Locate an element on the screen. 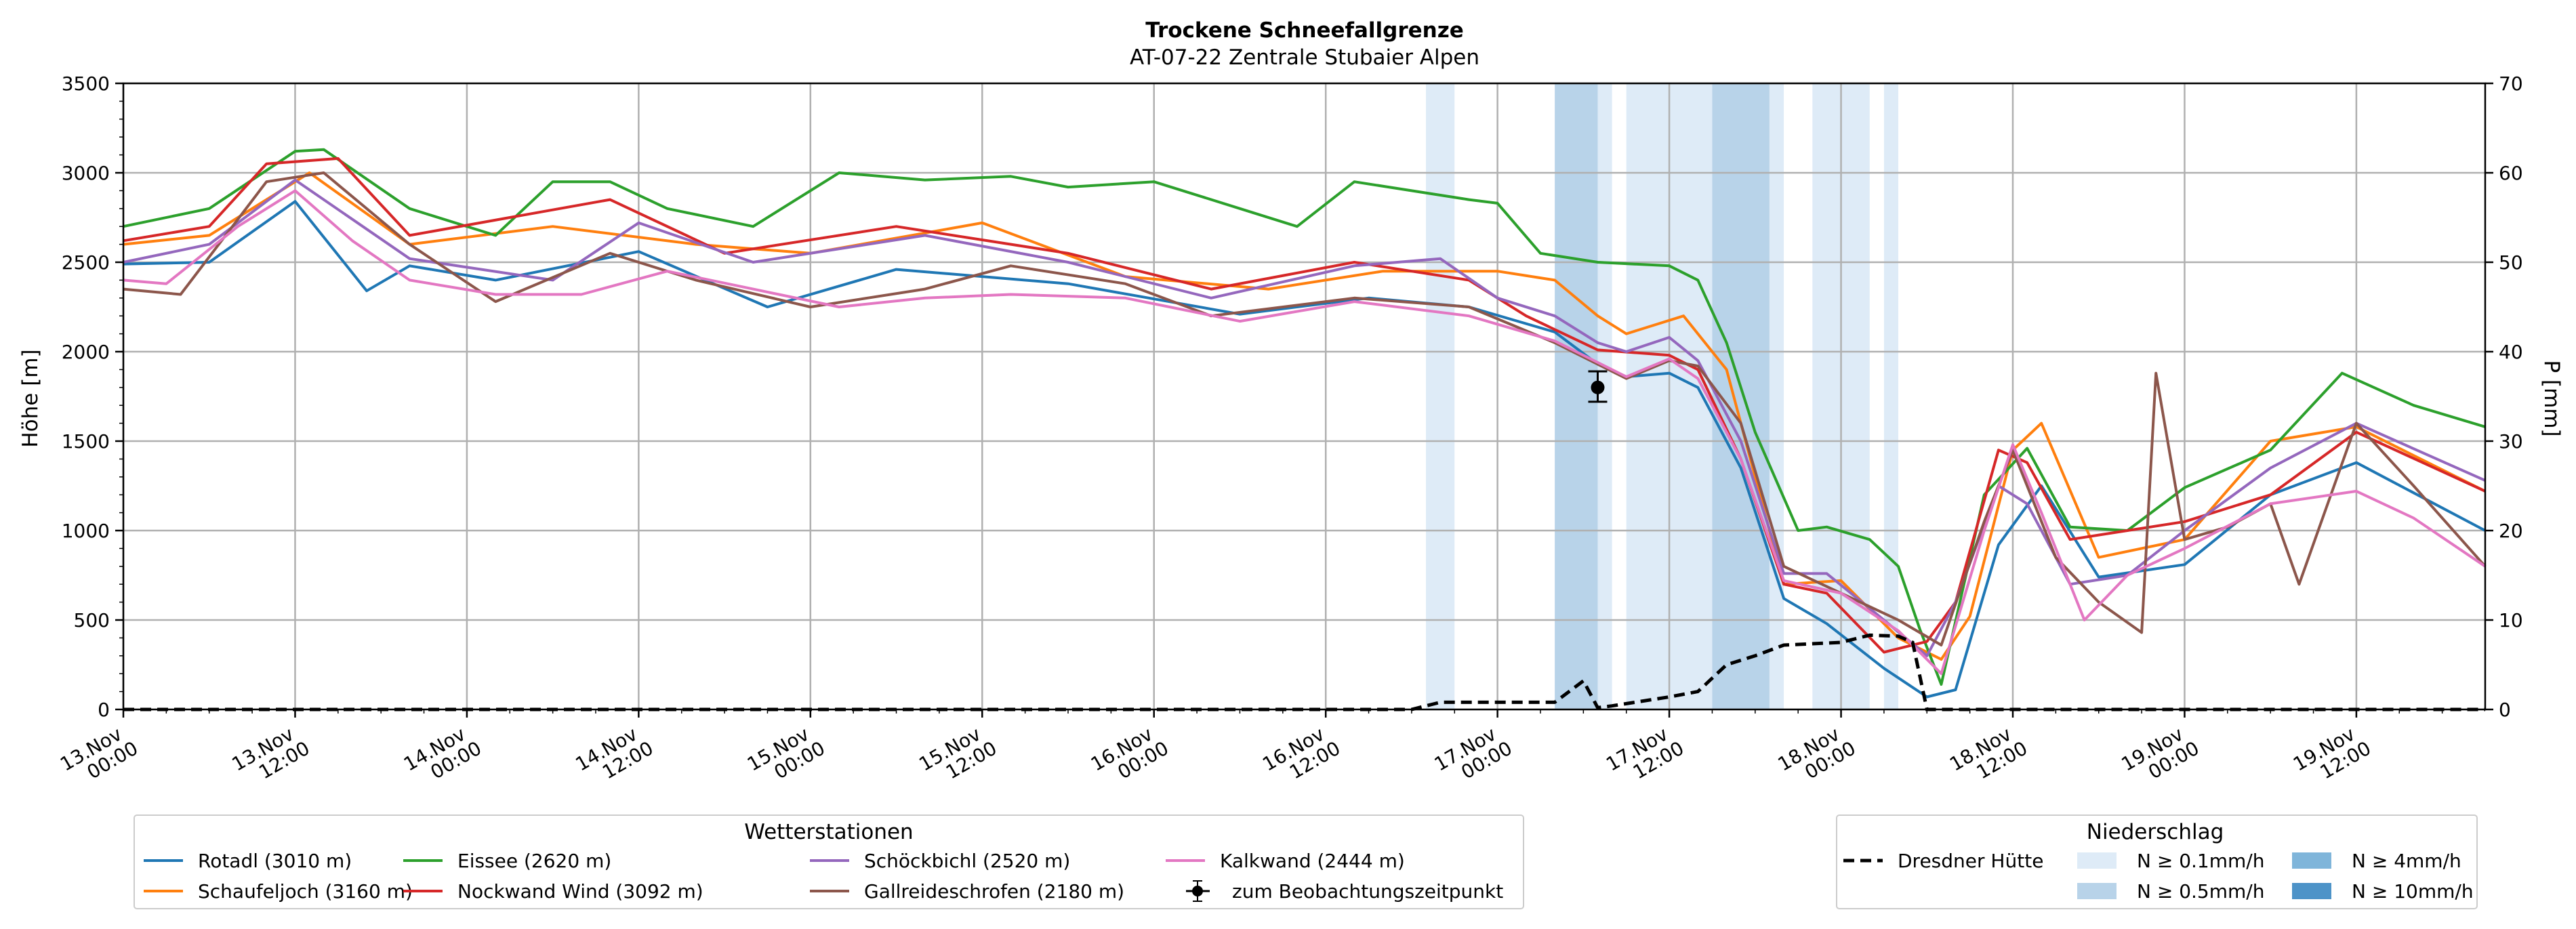 This screenshot has height=929, width=2576. y2-tick-label: 20 is located at coordinates (2511, 531).